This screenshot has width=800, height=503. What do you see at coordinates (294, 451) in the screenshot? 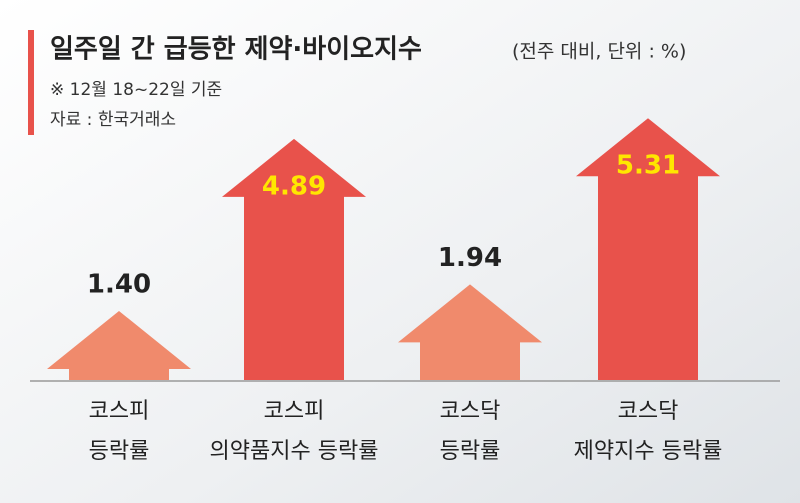
I see `x-tick-label: 의약품지수 등락률` at bounding box center [294, 451].